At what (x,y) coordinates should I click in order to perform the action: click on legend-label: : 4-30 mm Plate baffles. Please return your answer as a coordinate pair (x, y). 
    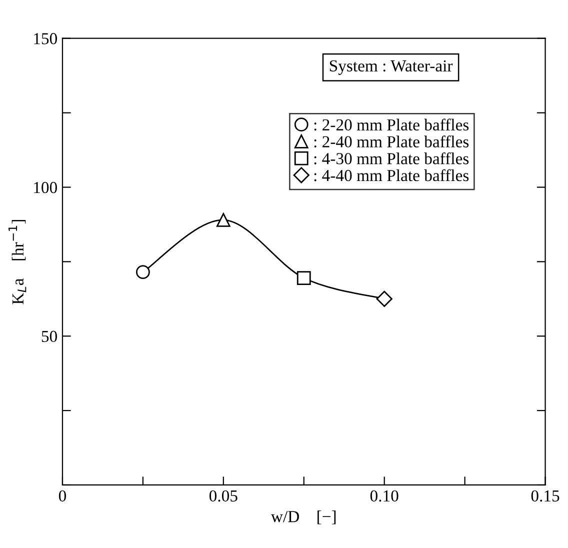
    Looking at the image, I should click on (391, 158).